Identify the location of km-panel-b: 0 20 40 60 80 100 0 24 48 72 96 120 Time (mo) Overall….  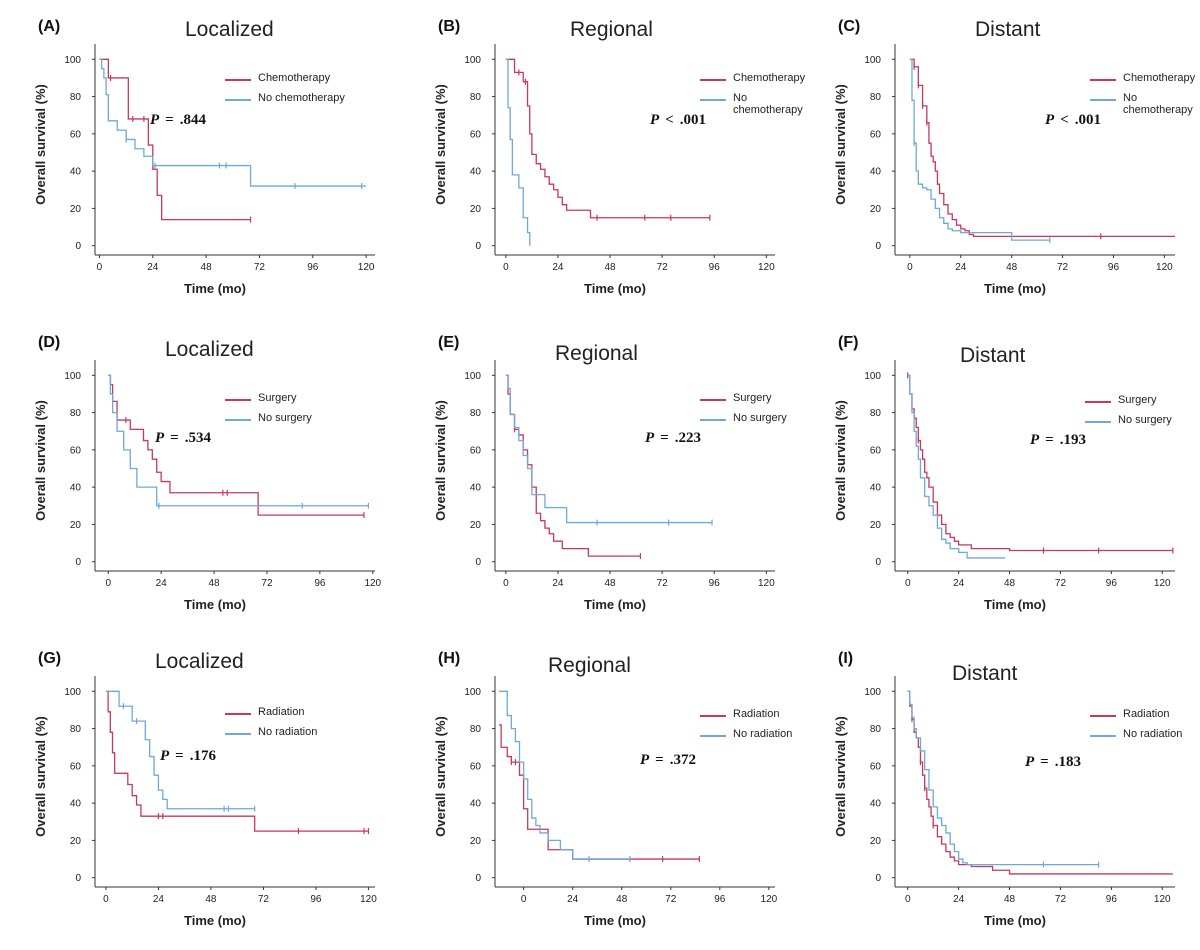
(602, 158).